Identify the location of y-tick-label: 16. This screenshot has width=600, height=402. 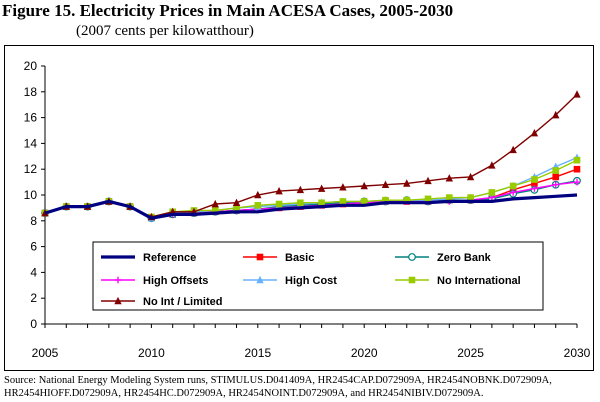
(31, 118).